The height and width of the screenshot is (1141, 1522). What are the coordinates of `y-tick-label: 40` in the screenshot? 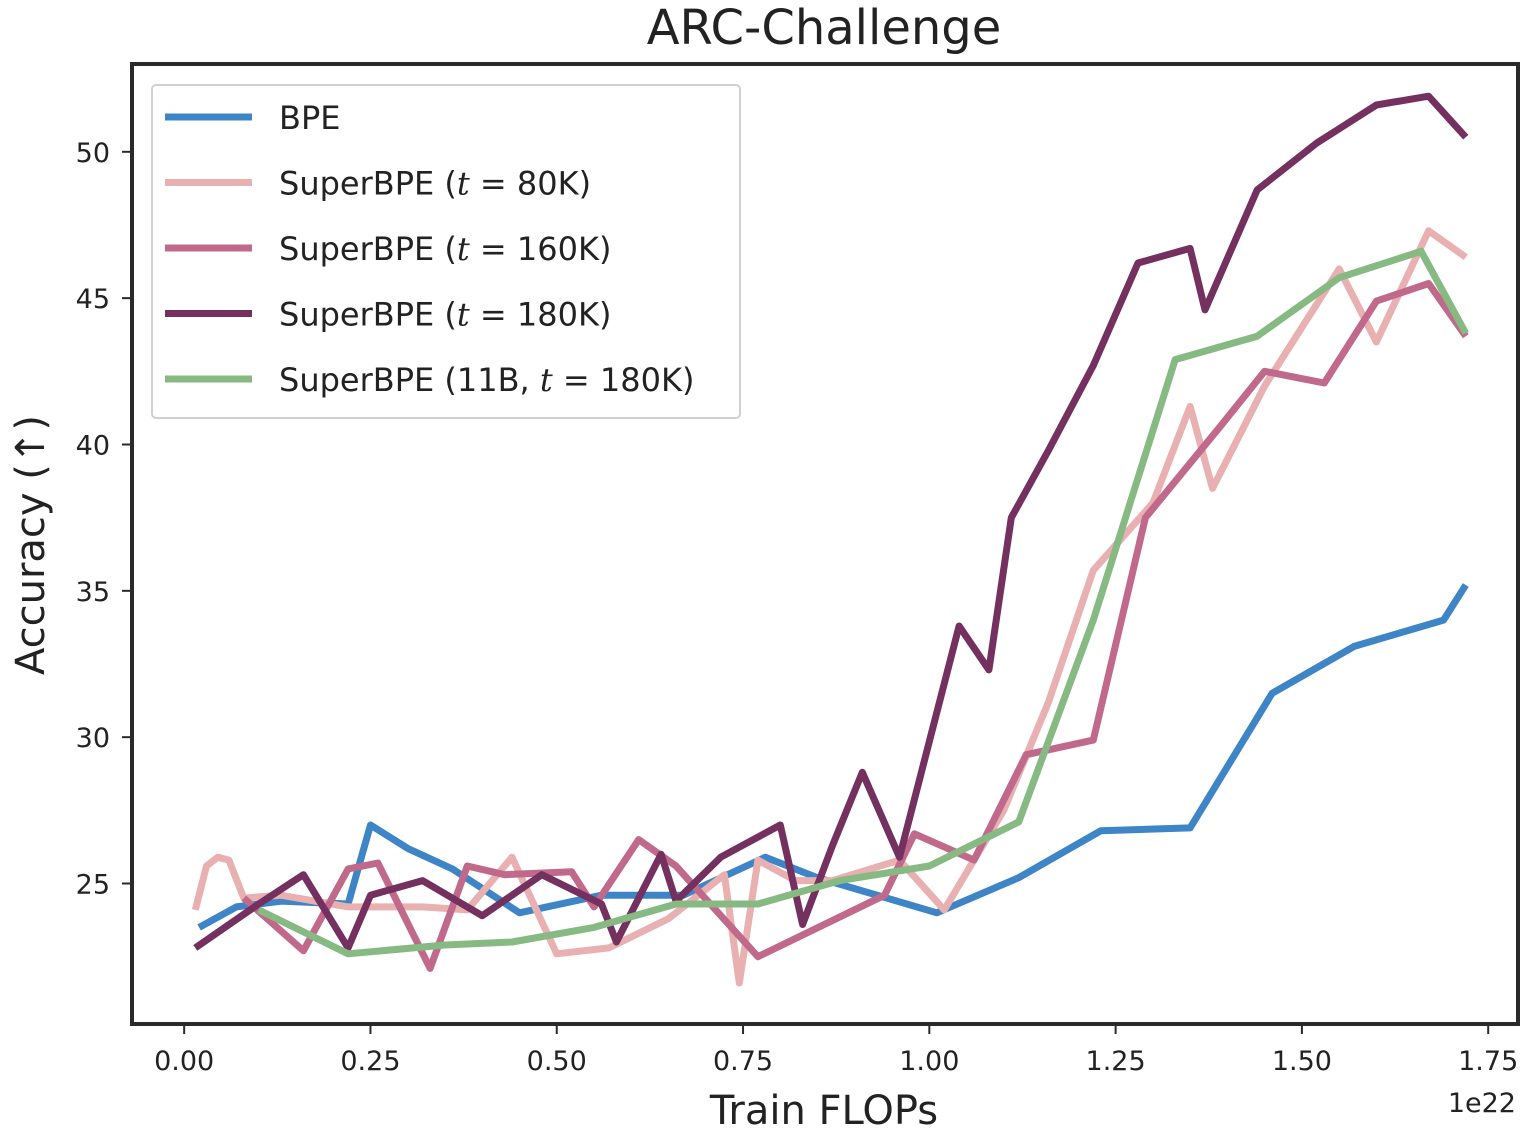 It's located at (93, 445).